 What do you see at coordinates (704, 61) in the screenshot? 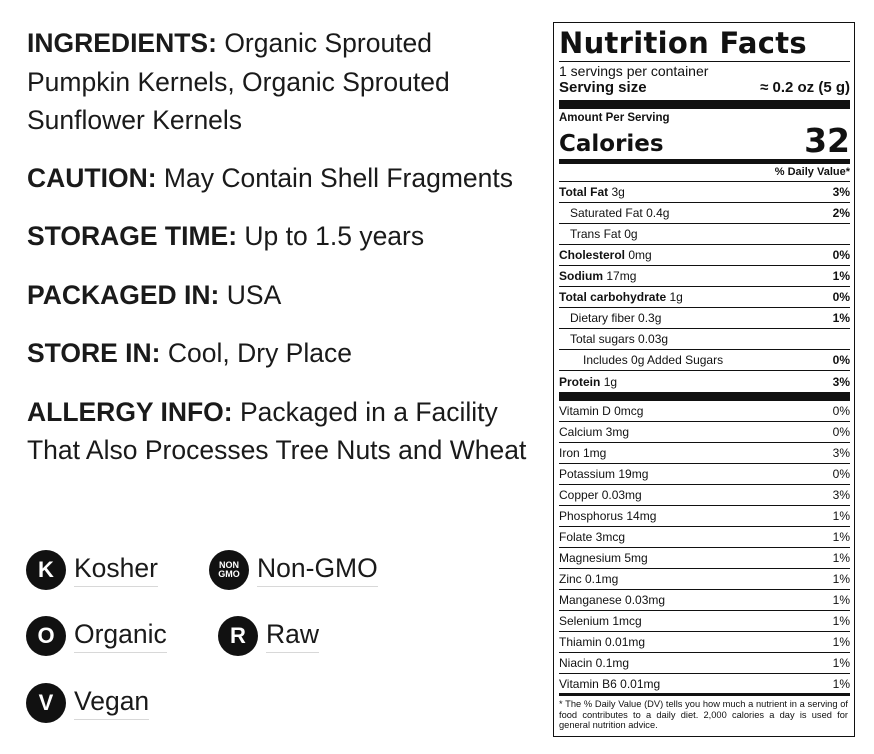
I see `divider` at bounding box center [704, 61].